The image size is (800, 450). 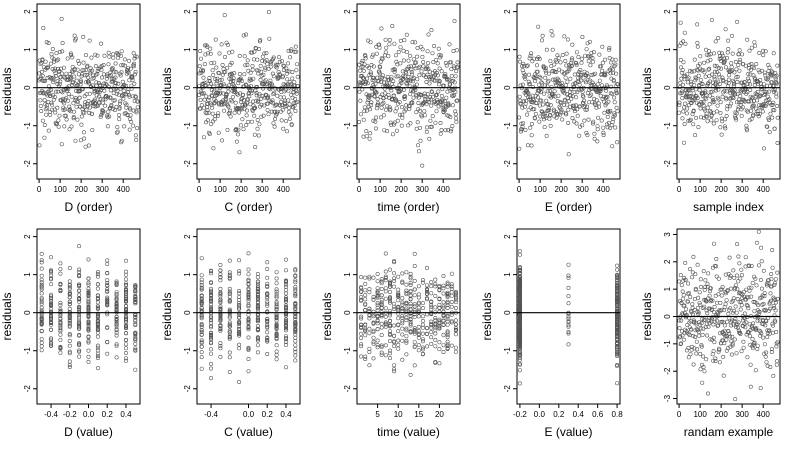 What do you see at coordinates (667, 164) in the screenshot?
I see `y-tick-label: -2` at bounding box center [667, 164].